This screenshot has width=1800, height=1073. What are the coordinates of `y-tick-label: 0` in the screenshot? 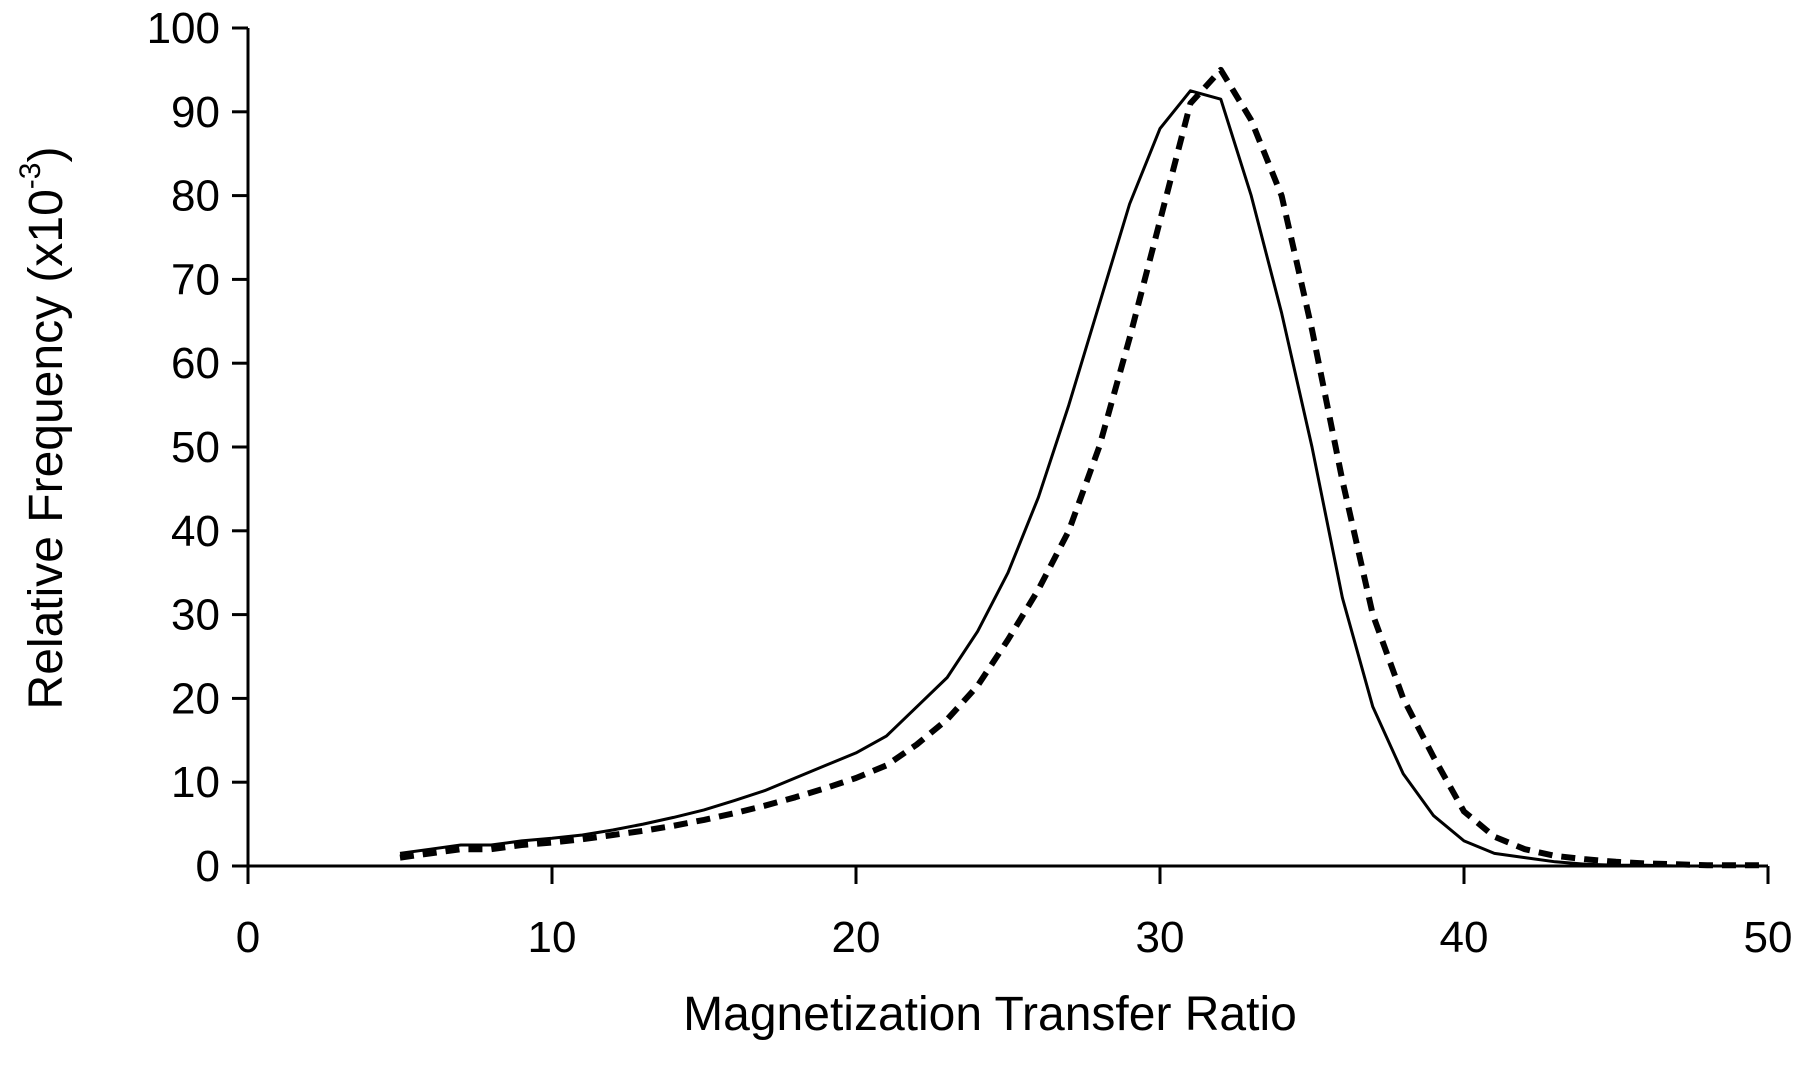 It's located at (208, 866).